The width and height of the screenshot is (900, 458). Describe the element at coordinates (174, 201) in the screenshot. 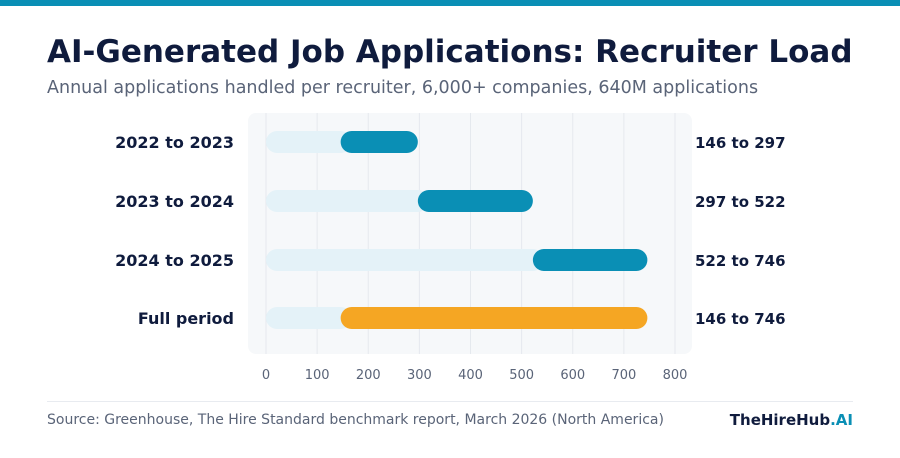

I see `category-label: 2023 to 2024` at that location.